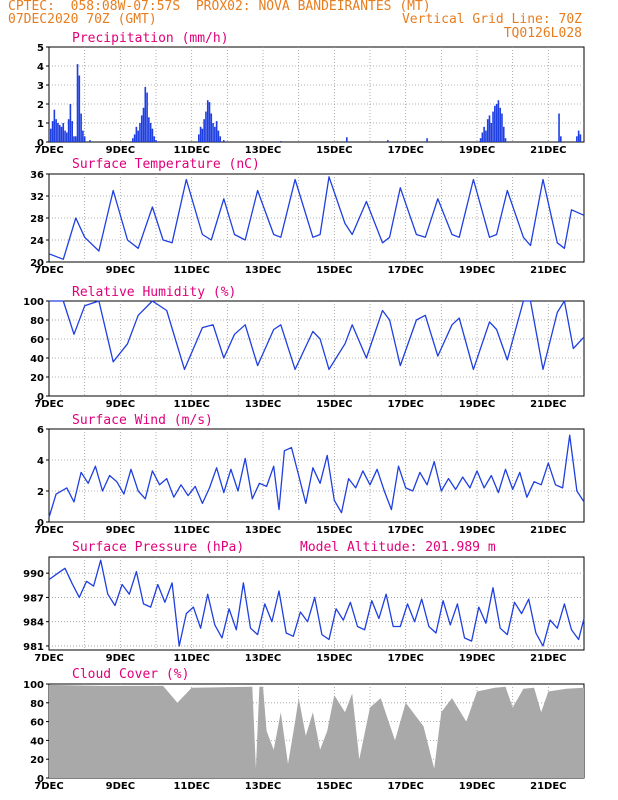 Image resolution: width=618 pixels, height=800 pixels. I want to click on y-tick-label: 987, so click(33, 598).